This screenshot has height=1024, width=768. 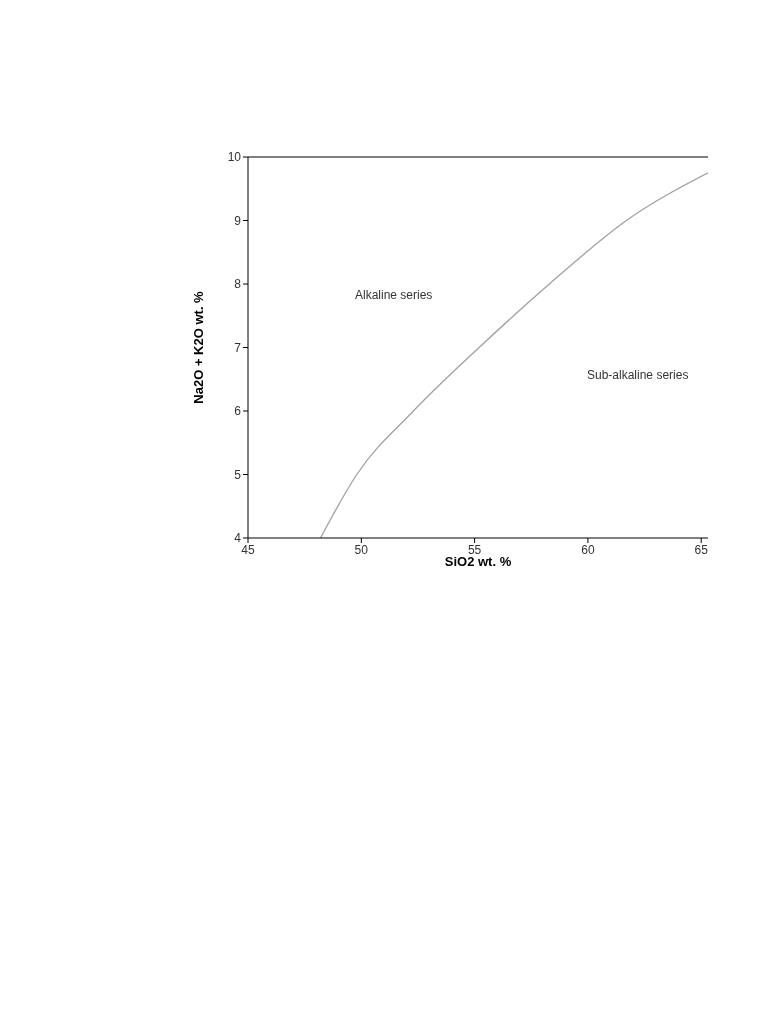 What do you see at coordinates (198, 347) in the screenshot?
I see `y-axis-title: Na2O + K2O wt. %` at bounding box center [198, 347].